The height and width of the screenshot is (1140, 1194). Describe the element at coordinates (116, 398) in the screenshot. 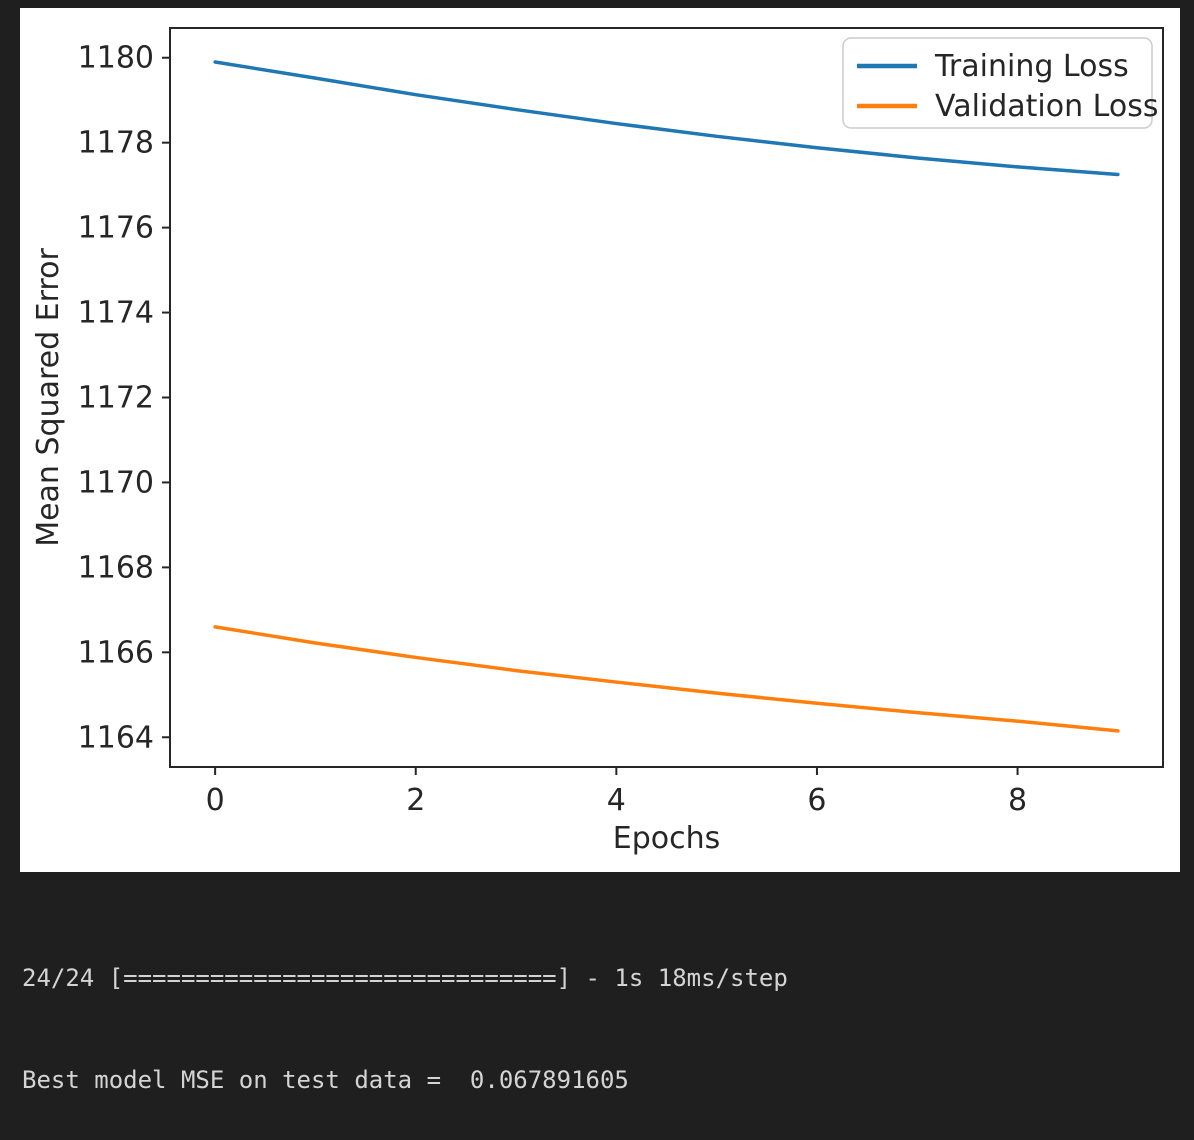

I see `y-tick-label: 1172` at that location.